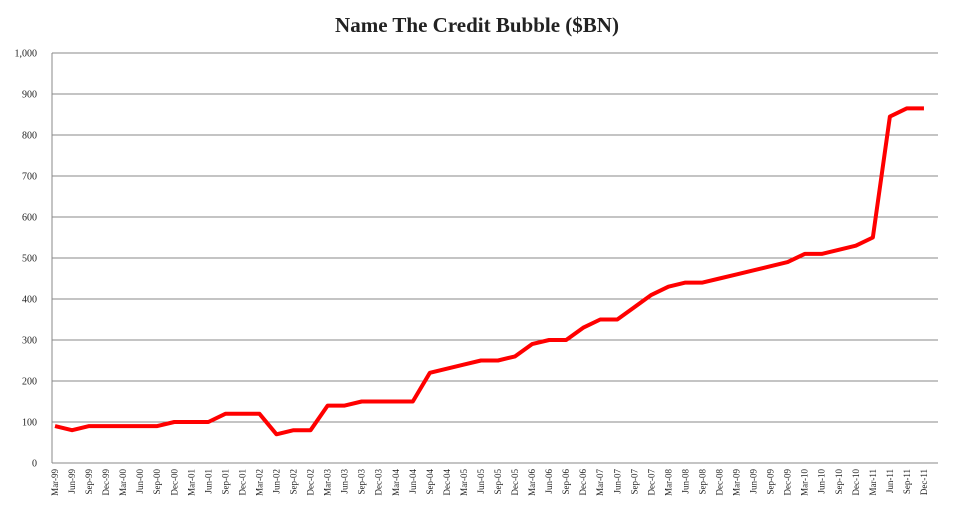  What do you see at coordinates (106, 482) in the screenshot?
I see `x-tick-label: Dec-99` at bounding box center [106, 482].